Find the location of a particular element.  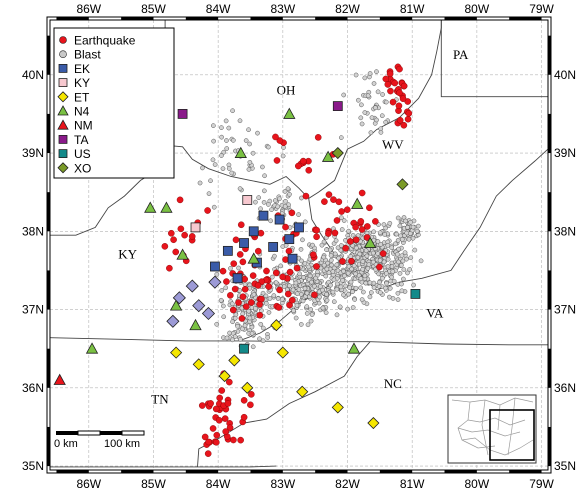

legend-marker-ta is located at coordinates (63, 139).